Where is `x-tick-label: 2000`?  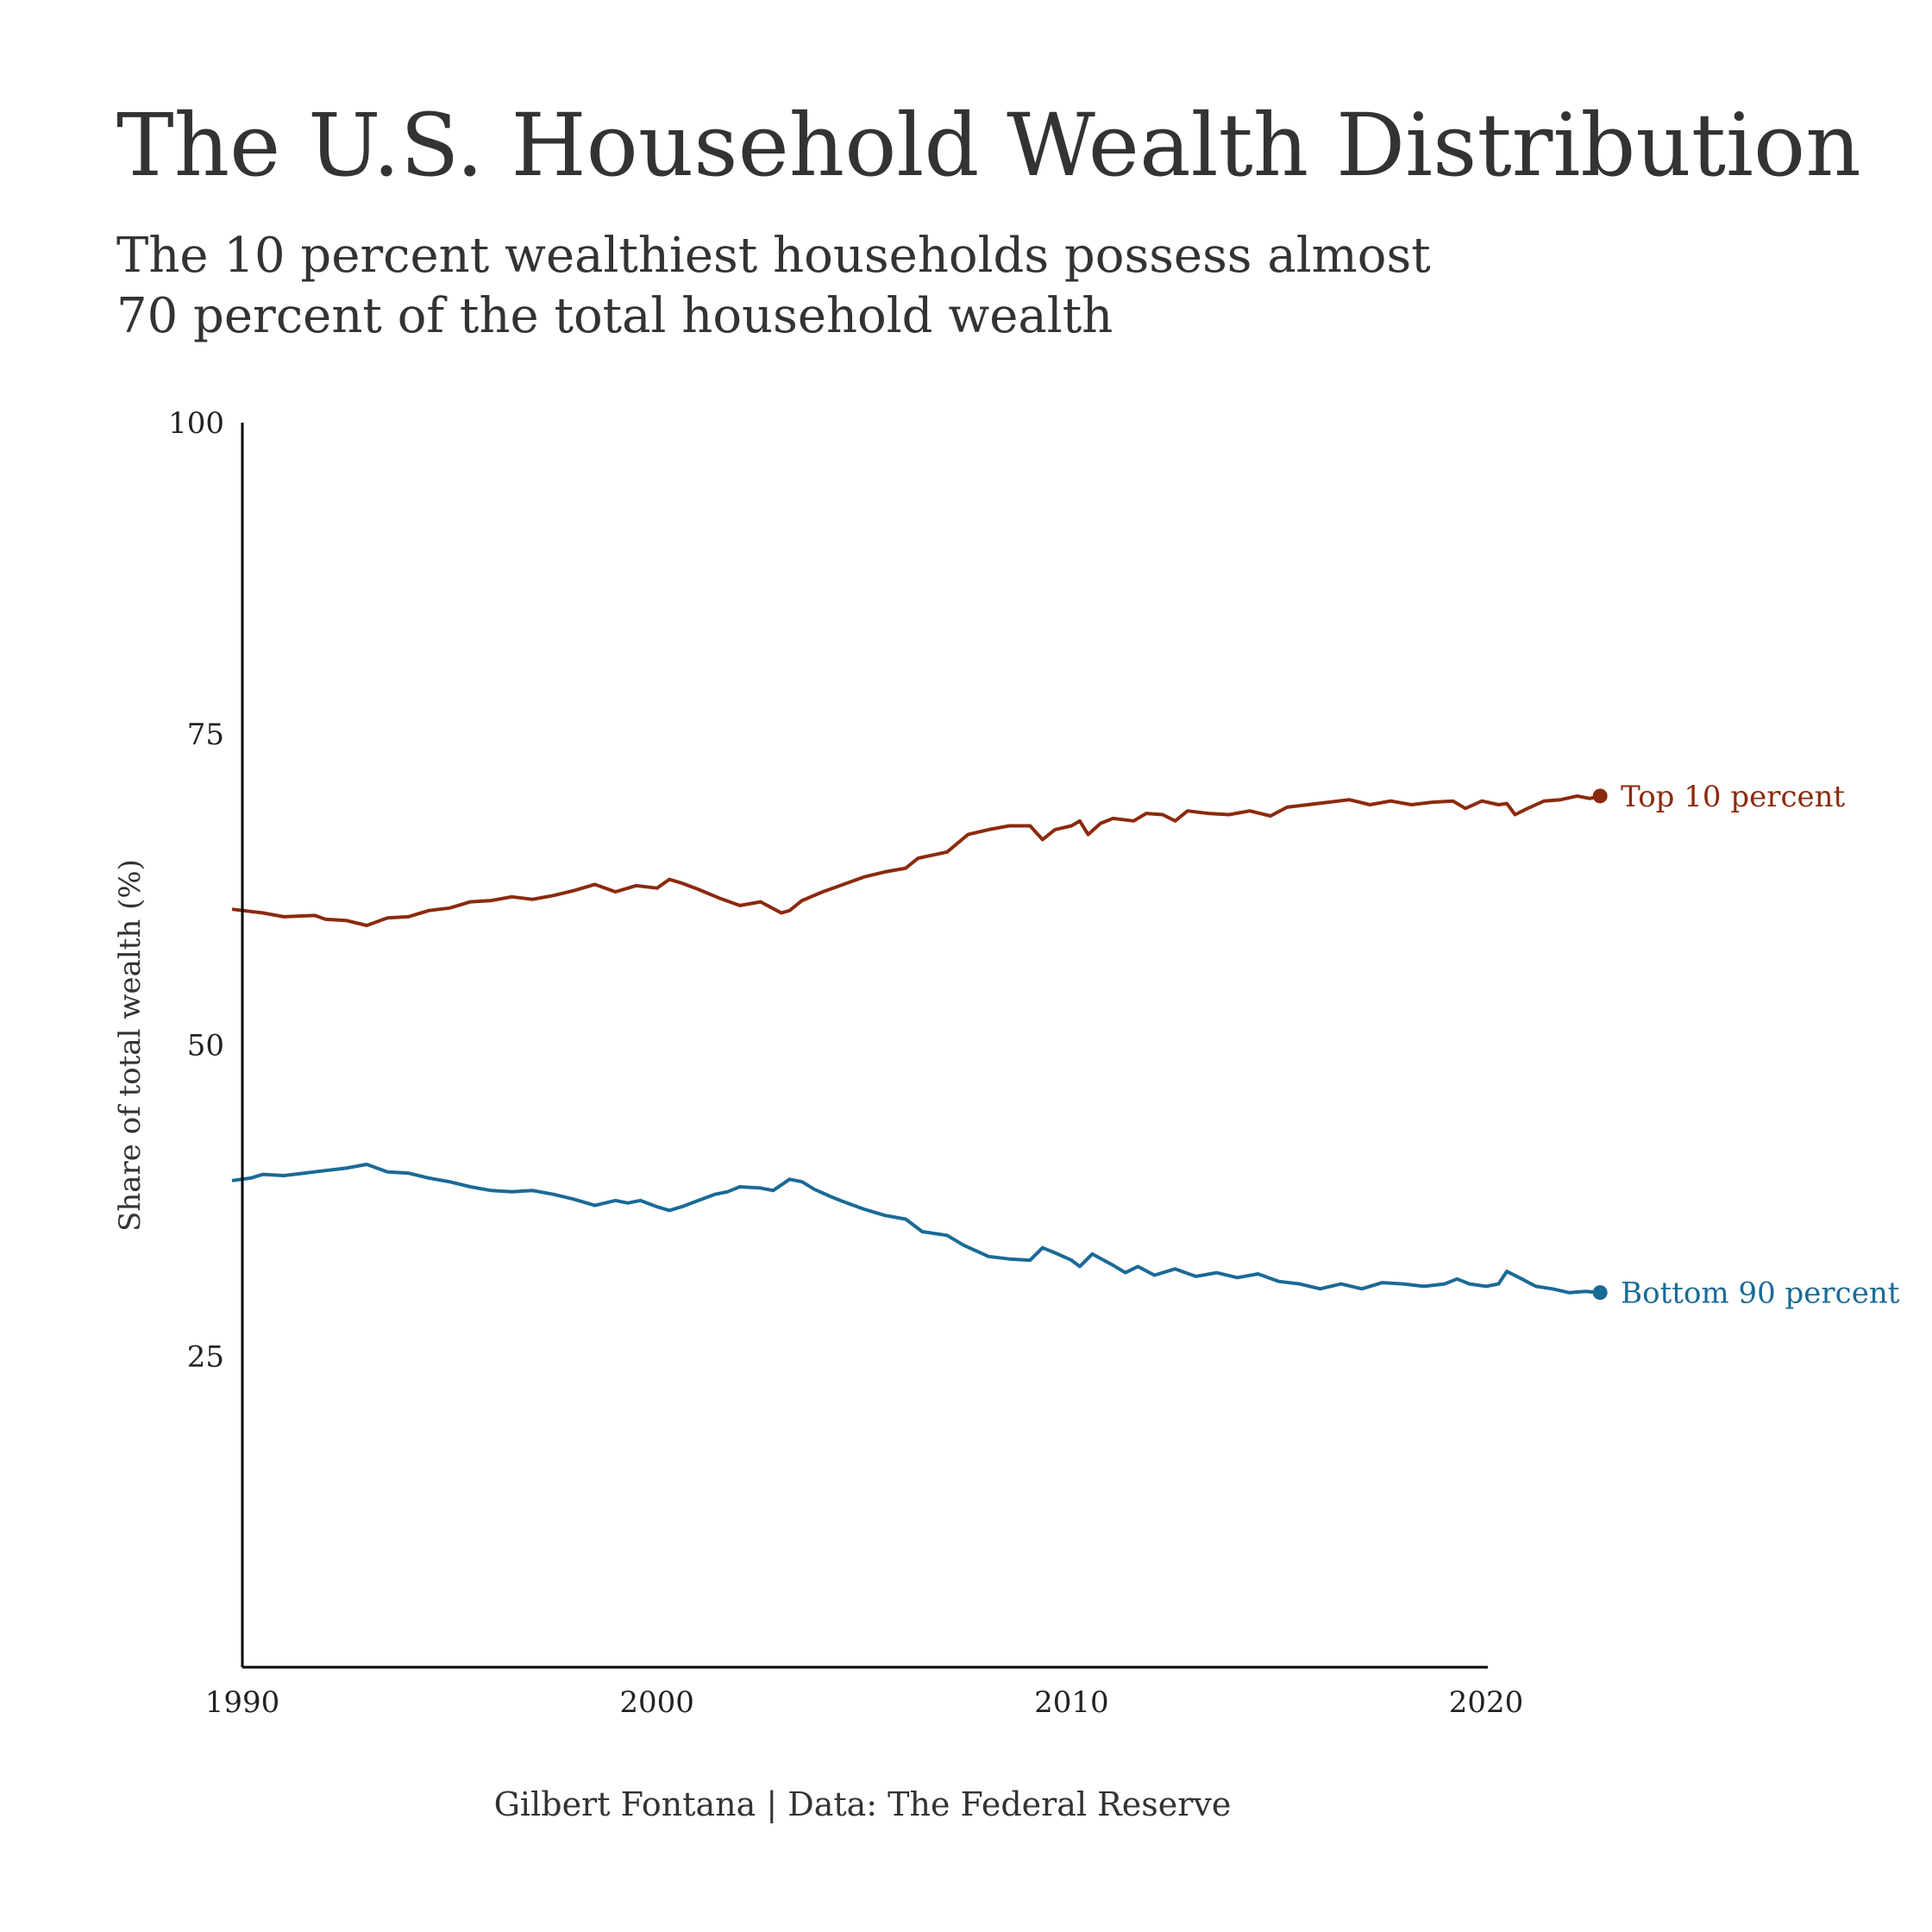 x-tick-label: 2000 is located at coordinates (657, 1703).